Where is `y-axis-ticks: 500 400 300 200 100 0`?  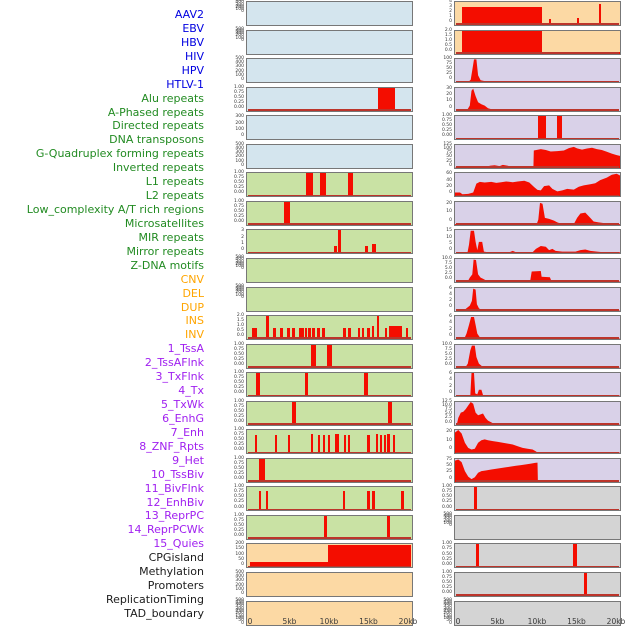
y-axis-ticks: 500 400 300 200 100 0 is located at coordinates (224, 297).